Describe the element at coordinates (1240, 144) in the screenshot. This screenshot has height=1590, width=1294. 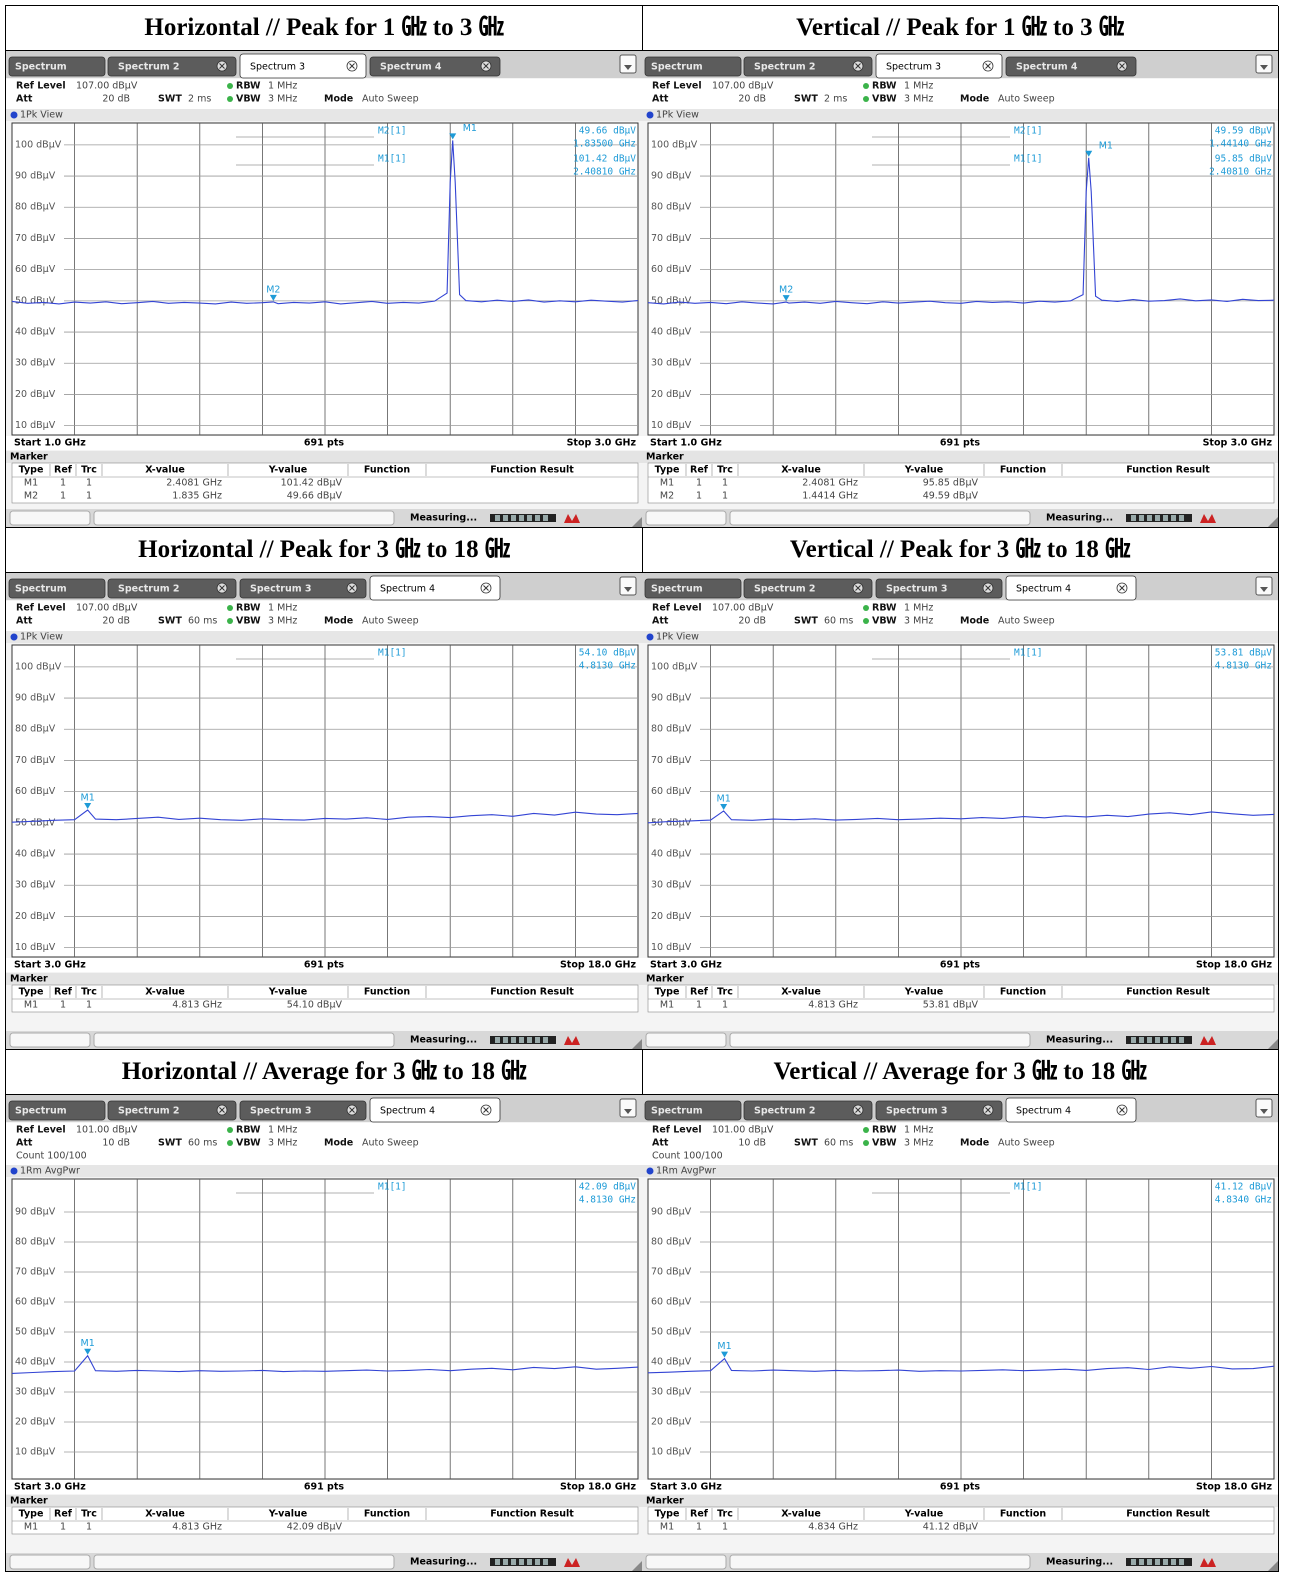
I see `readout-x: 1.44140 GHz` at that location.